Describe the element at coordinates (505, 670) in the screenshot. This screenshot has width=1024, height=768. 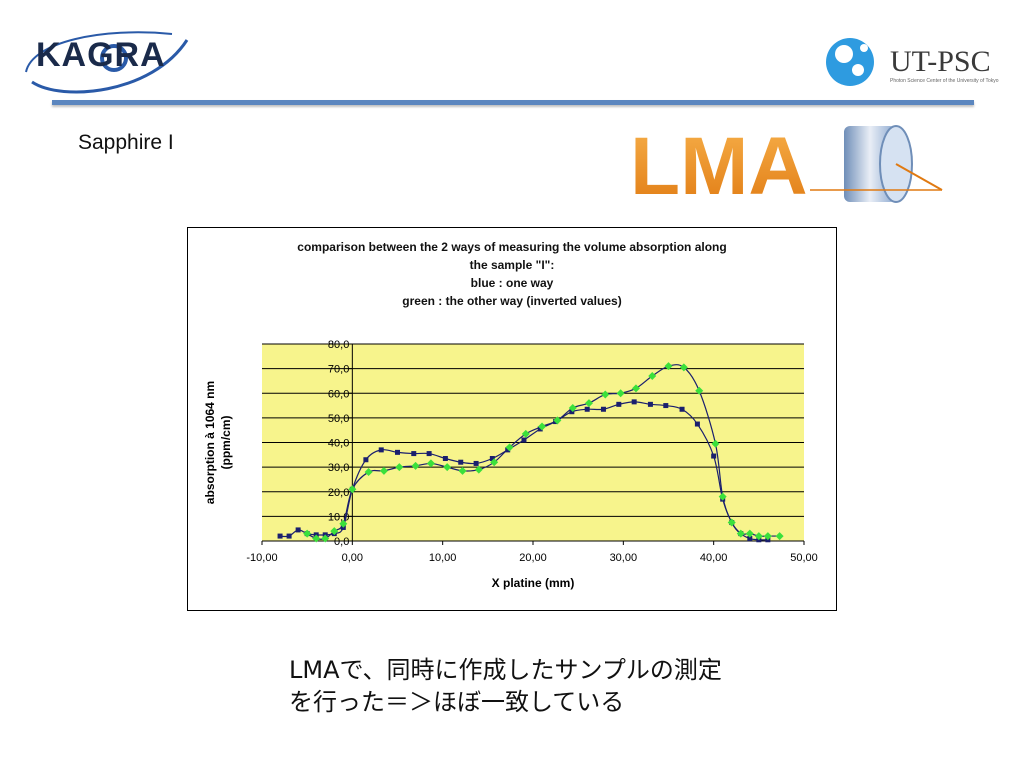
I see `footer-line-1: LMAで、同時に作成したサンプルの測定` at that location.